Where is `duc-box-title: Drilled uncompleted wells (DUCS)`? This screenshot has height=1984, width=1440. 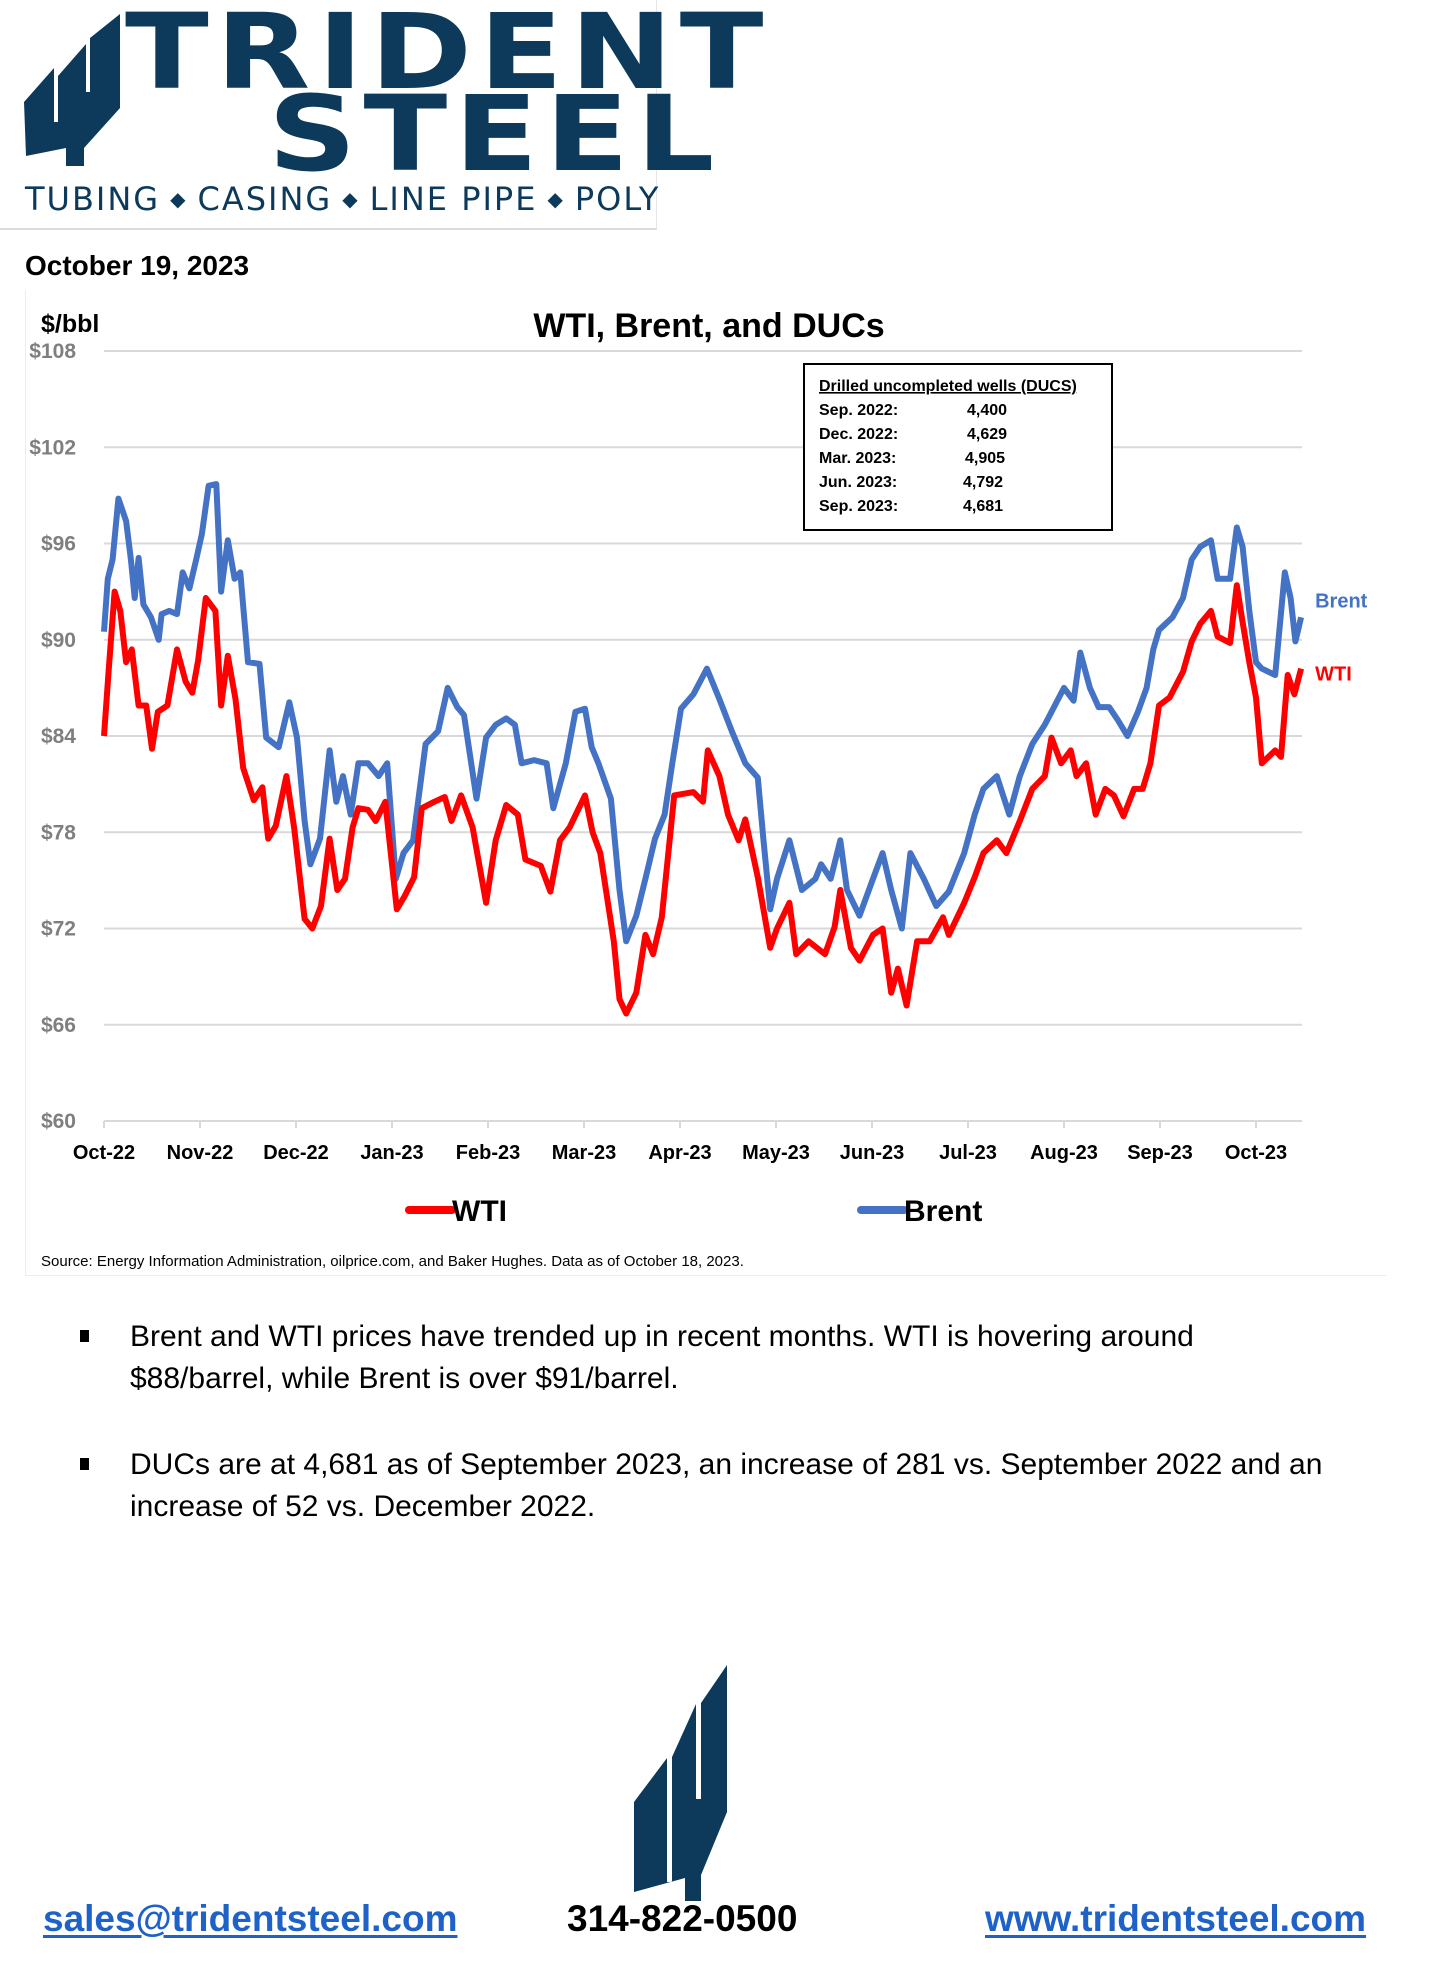
duc-box-title: Drilled uncompleted wells (DUCS) is located at coordinates (948, 386).